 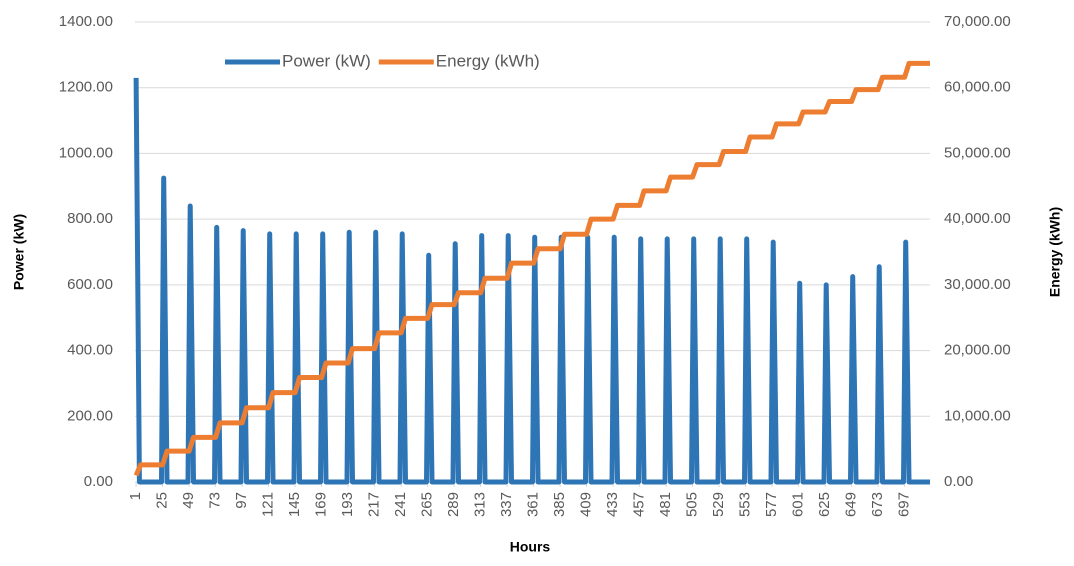 I want to click on x-tick-label: 697, so click(x=904, y=504).